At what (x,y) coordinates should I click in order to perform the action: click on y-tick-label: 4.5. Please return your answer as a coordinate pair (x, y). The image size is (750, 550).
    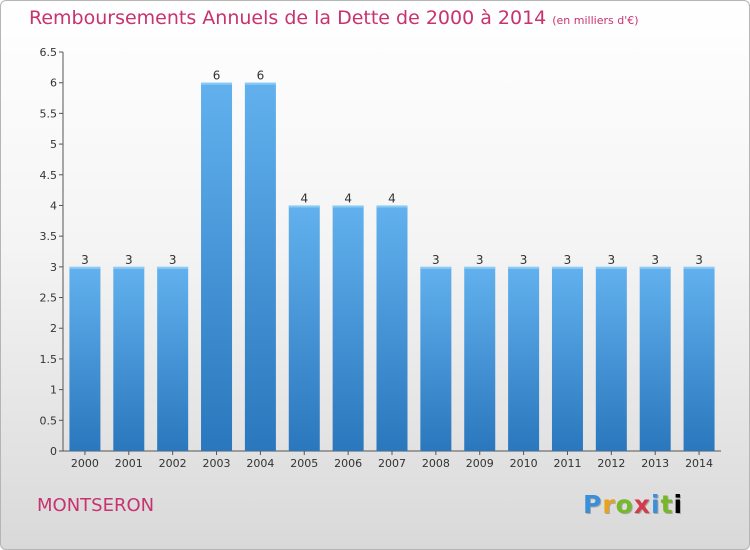
    Looking at the image, I should click on (49, 175).